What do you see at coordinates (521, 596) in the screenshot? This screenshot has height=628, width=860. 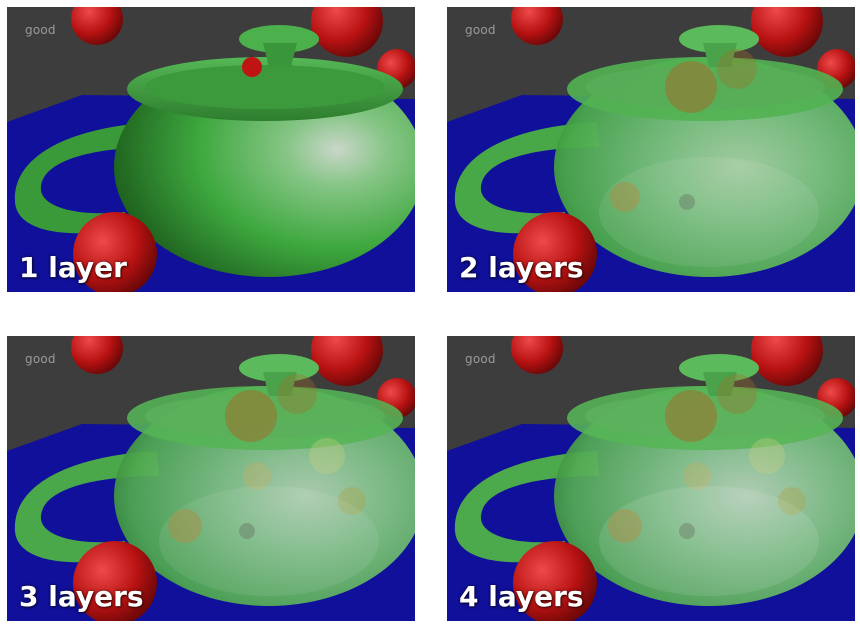 I see `layer-count-caption: 4 layers` at bounding box center [521, 596].